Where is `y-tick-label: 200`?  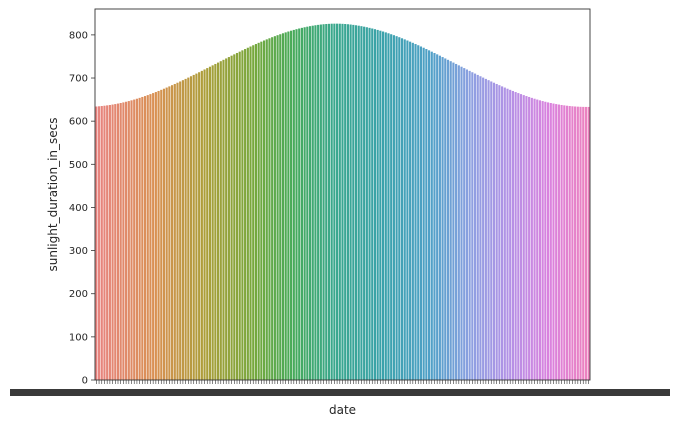
y-tick-label: 200 is located at coordinates (78, 294).